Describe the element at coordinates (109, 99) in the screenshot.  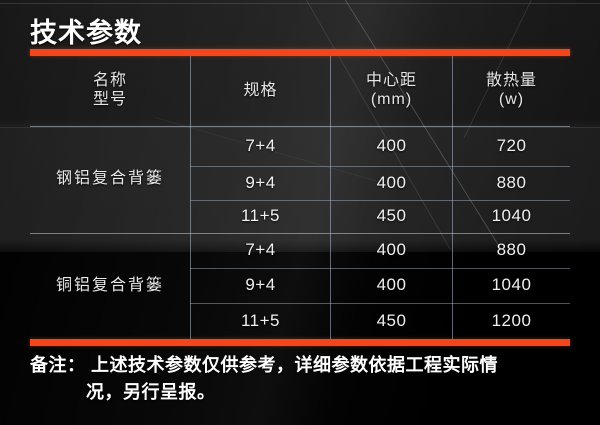
I see `header-name-line2: 型号` at that location.